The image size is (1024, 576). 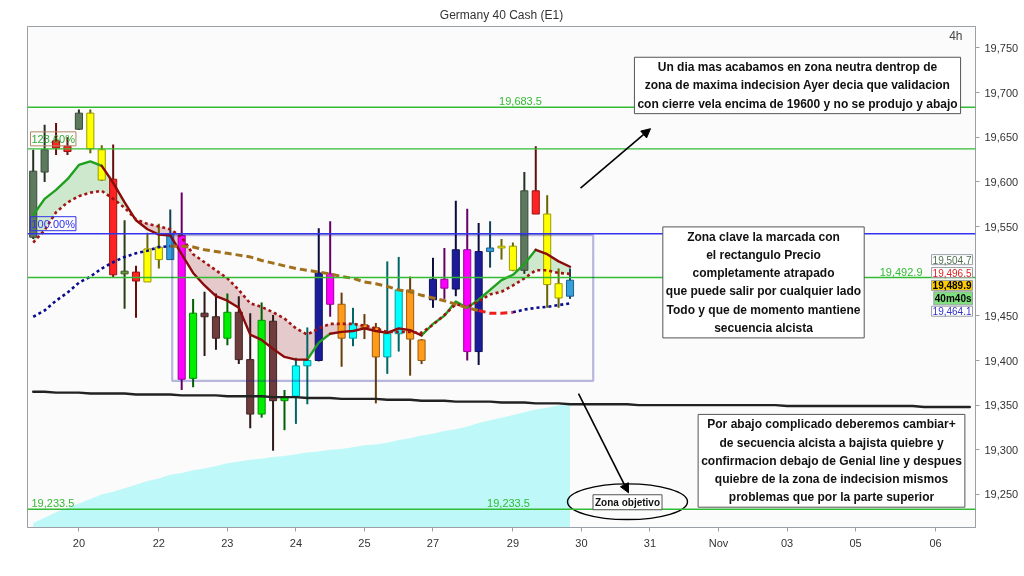 What do you see at coordinates (901, 271) in the screenshot?
I see `ref-line-label: 19,492.9` at bounding box center [901, 271].